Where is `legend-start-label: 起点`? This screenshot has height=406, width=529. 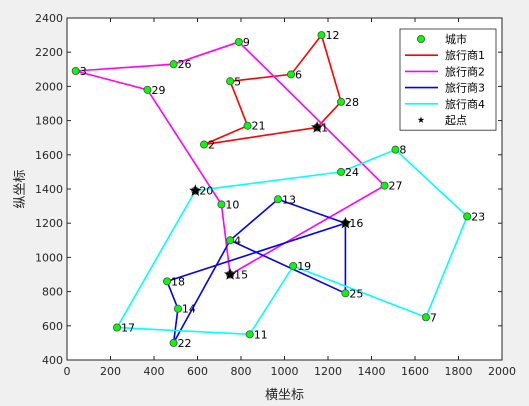 legend-start-label: 起点 is located at coordinates (456, 120).